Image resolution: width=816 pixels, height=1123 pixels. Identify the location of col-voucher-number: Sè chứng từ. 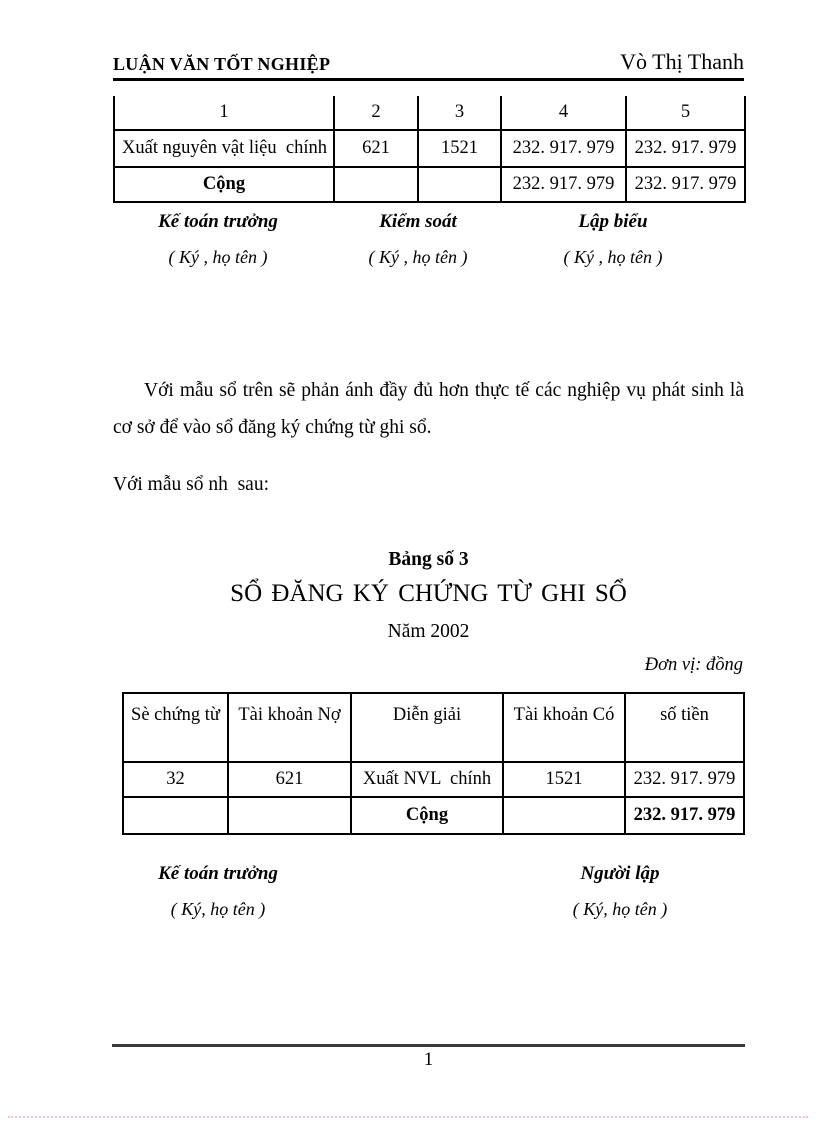
(175, 727).